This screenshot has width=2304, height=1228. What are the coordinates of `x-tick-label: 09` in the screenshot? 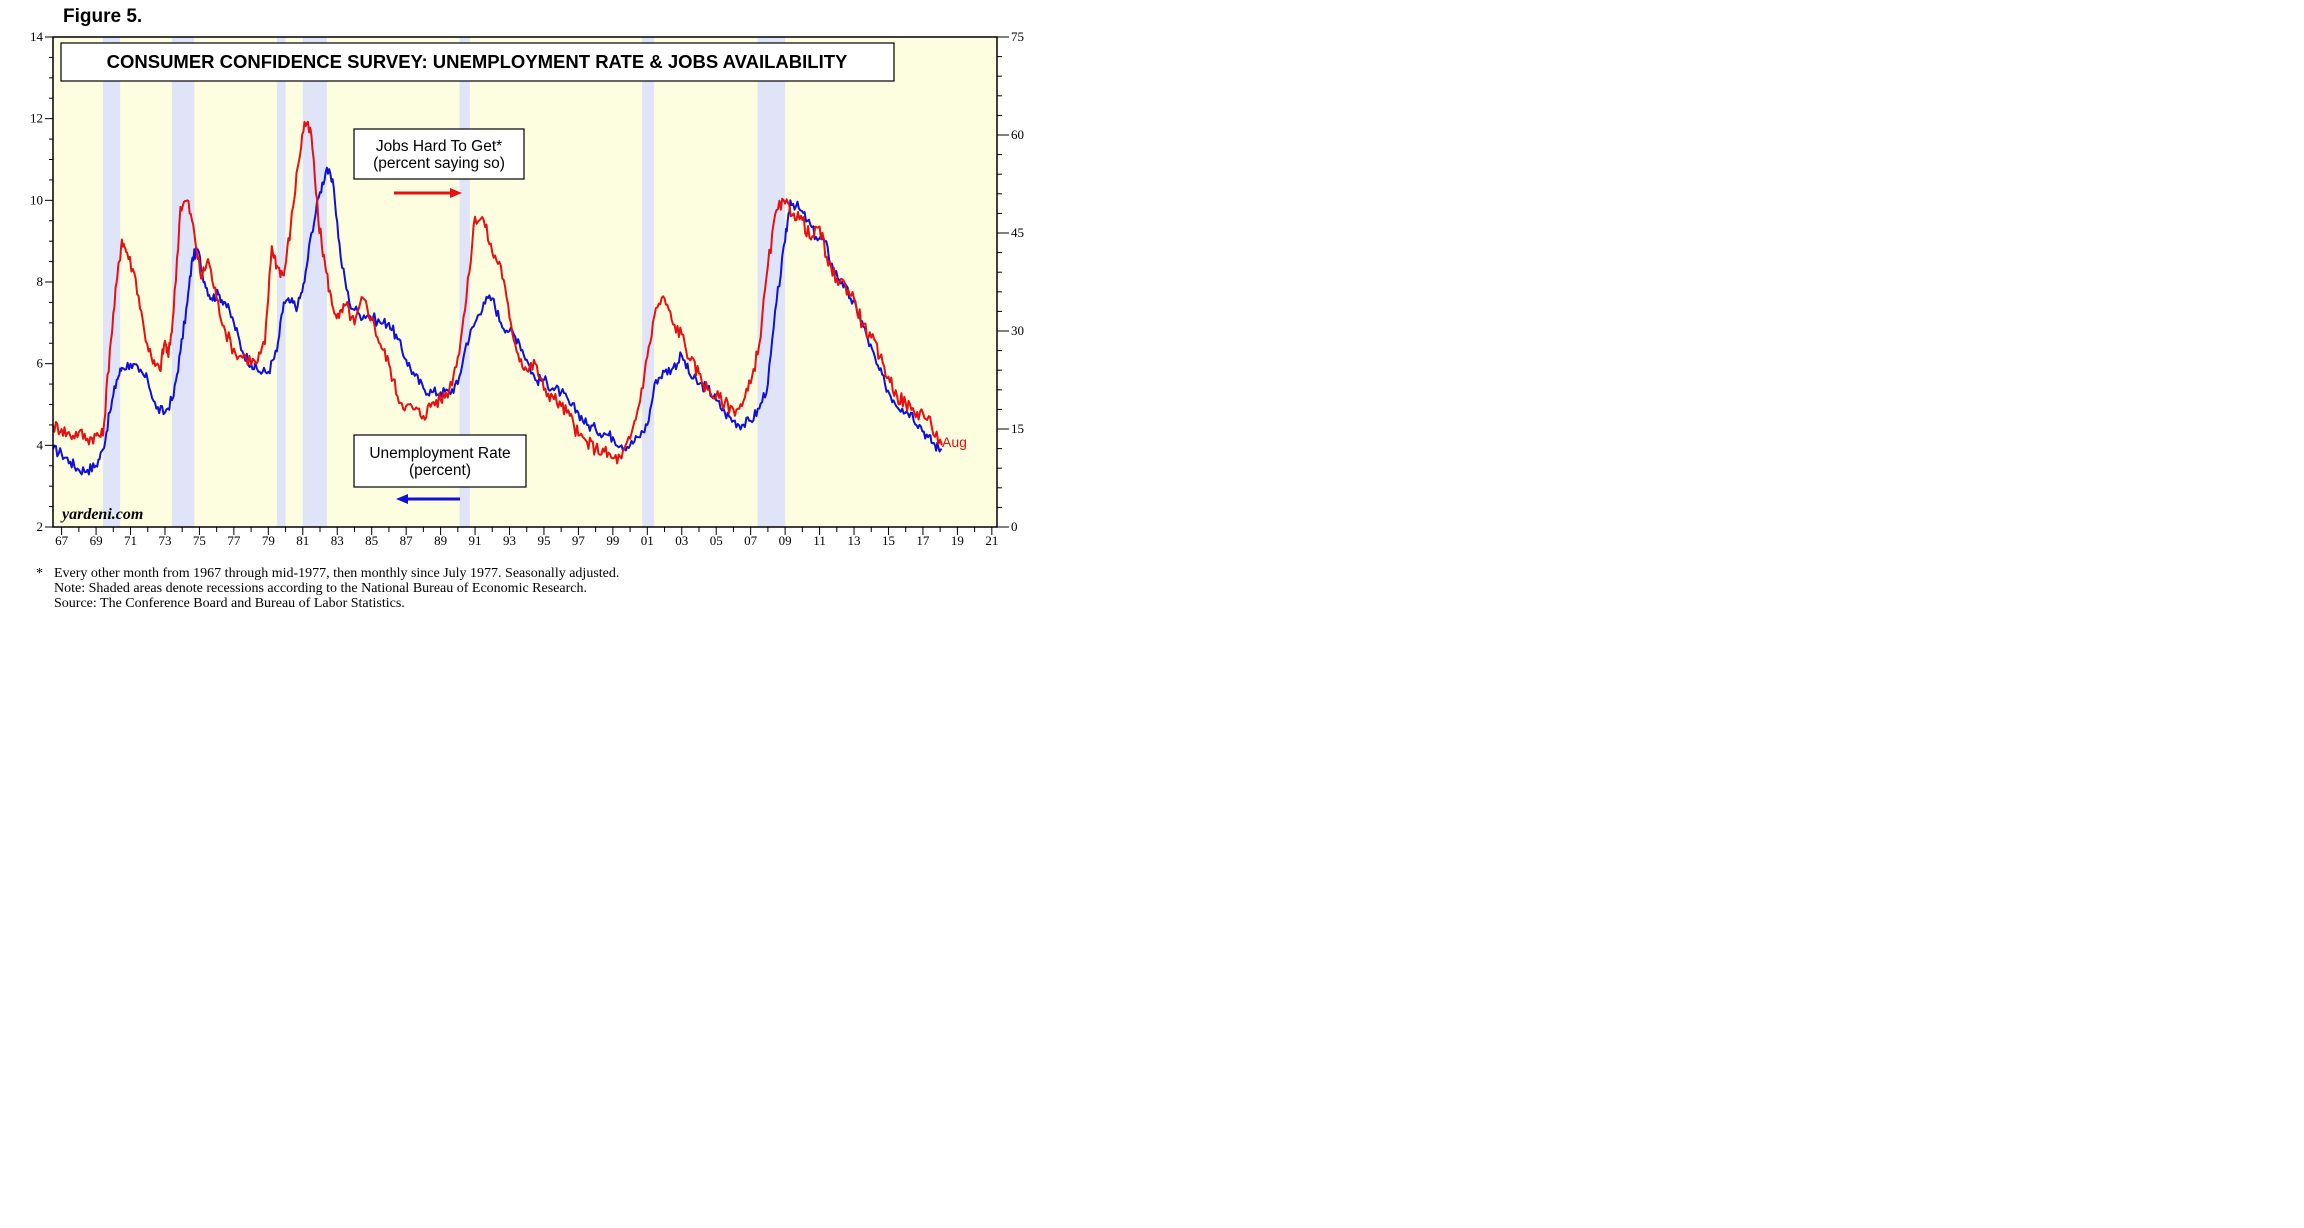 It's located at (785, 540).